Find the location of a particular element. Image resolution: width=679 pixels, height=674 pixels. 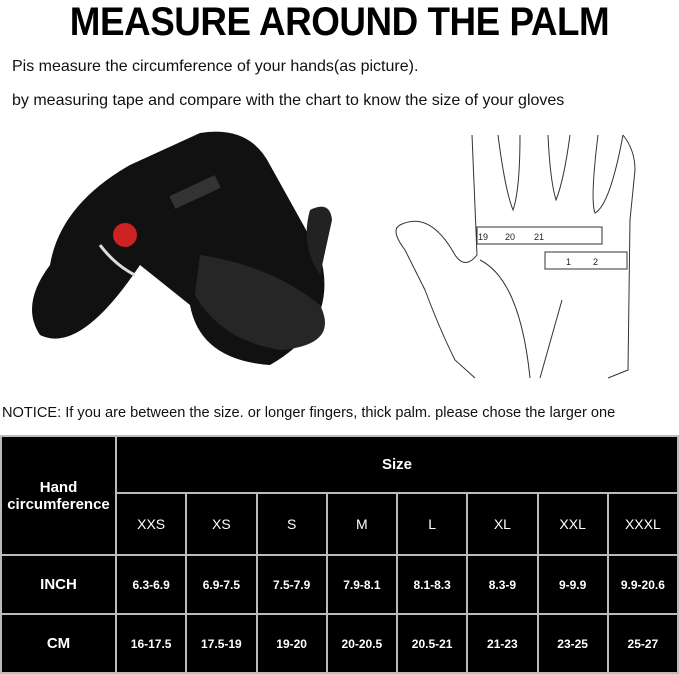

size-range-cell: 23-25 is located at coordinates (572, 643).